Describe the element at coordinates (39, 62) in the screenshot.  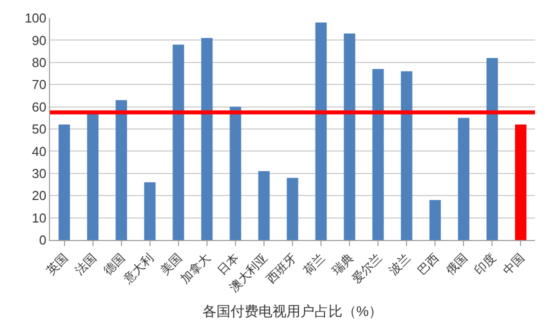
I see `y-tick-label: 80` at that location.